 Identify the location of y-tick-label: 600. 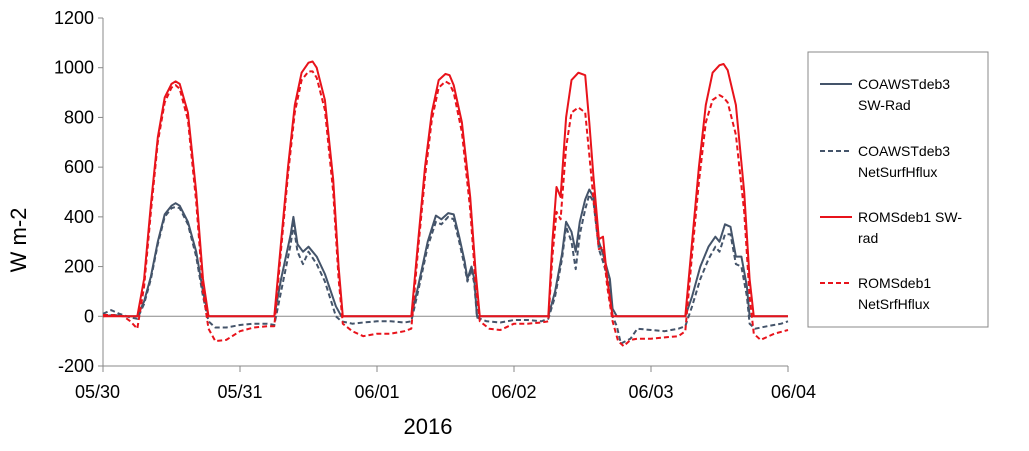
(79, 167).